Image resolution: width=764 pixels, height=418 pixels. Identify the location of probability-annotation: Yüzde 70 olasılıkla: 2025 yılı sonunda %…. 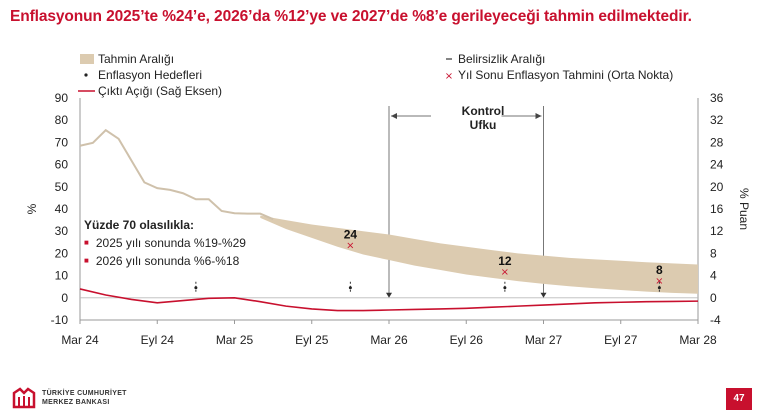
(165, 245).